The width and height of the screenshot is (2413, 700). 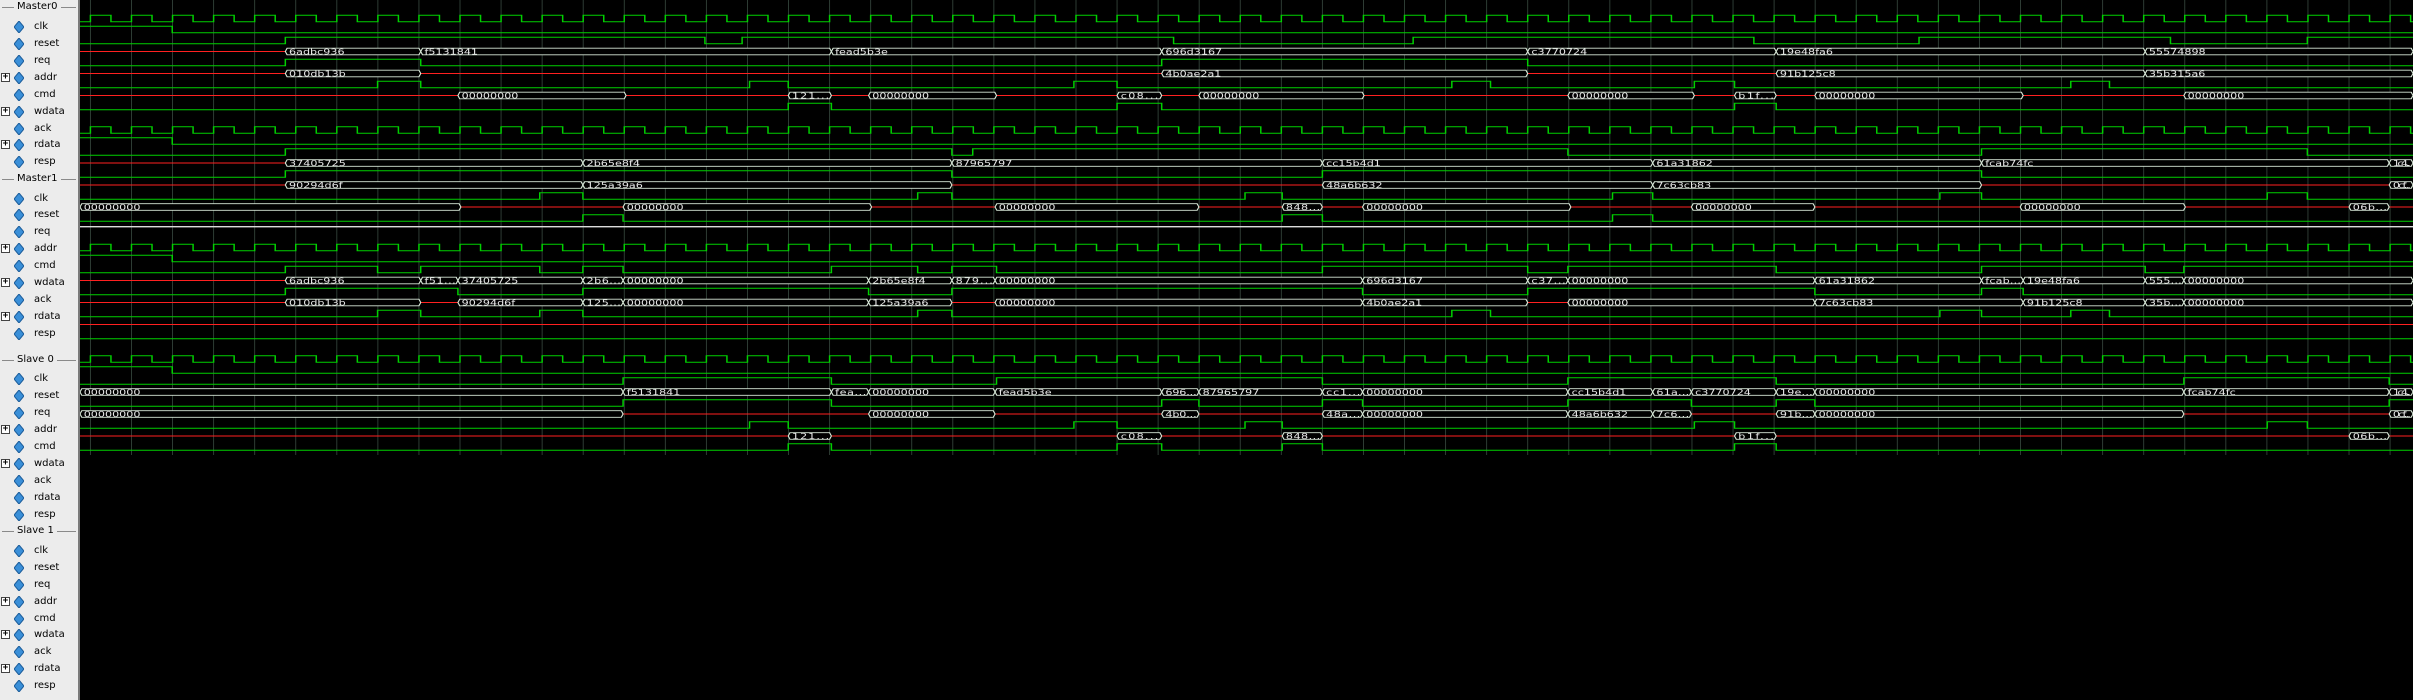 I want to click on group-header-slave0: Slave 0, so click(x=39, y=359).